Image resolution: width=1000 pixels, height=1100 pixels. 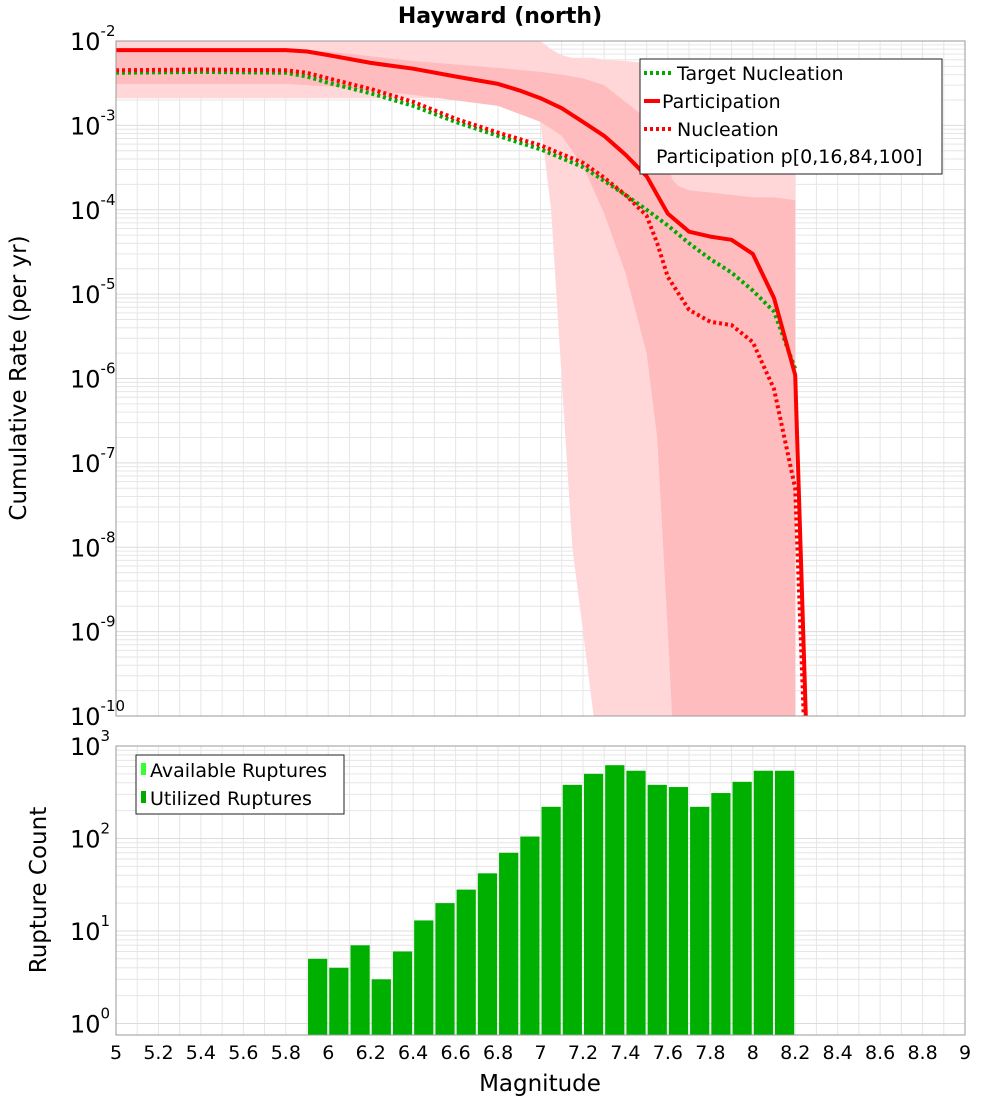 What do you see at coordinates (108, 622) in the screenshot?
I see `rate-y-tick-exponent: -9` at bounding box center [108, 622].